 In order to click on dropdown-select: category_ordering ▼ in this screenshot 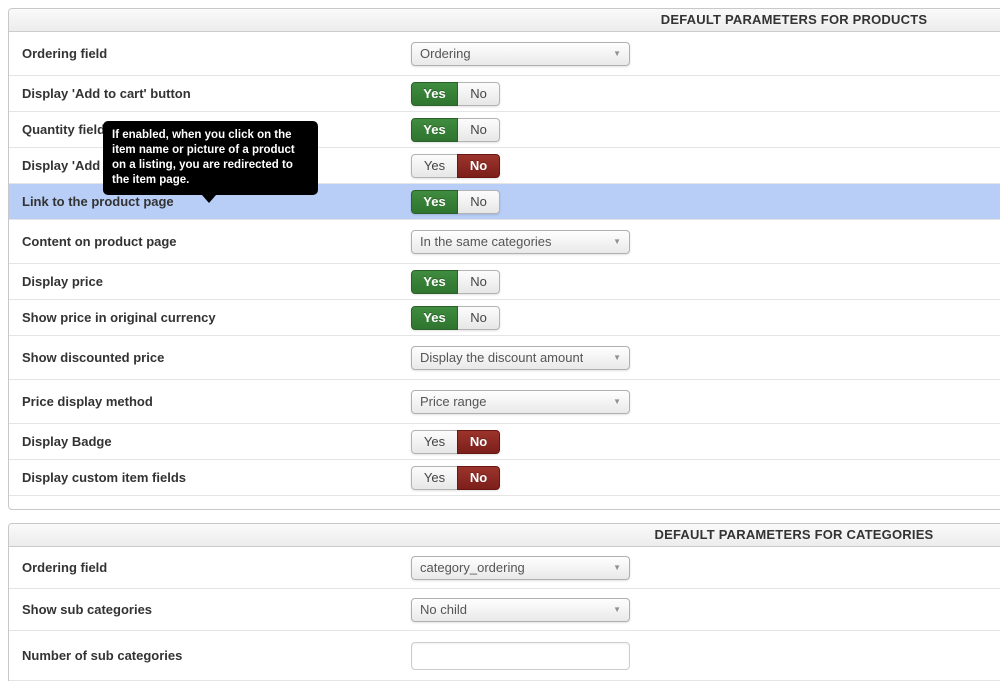, I will do `click(520, 567)`.